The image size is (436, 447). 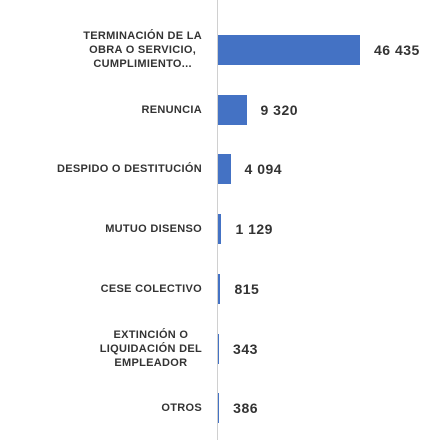 I want to click on axis-line, so click(x=217, y=220).